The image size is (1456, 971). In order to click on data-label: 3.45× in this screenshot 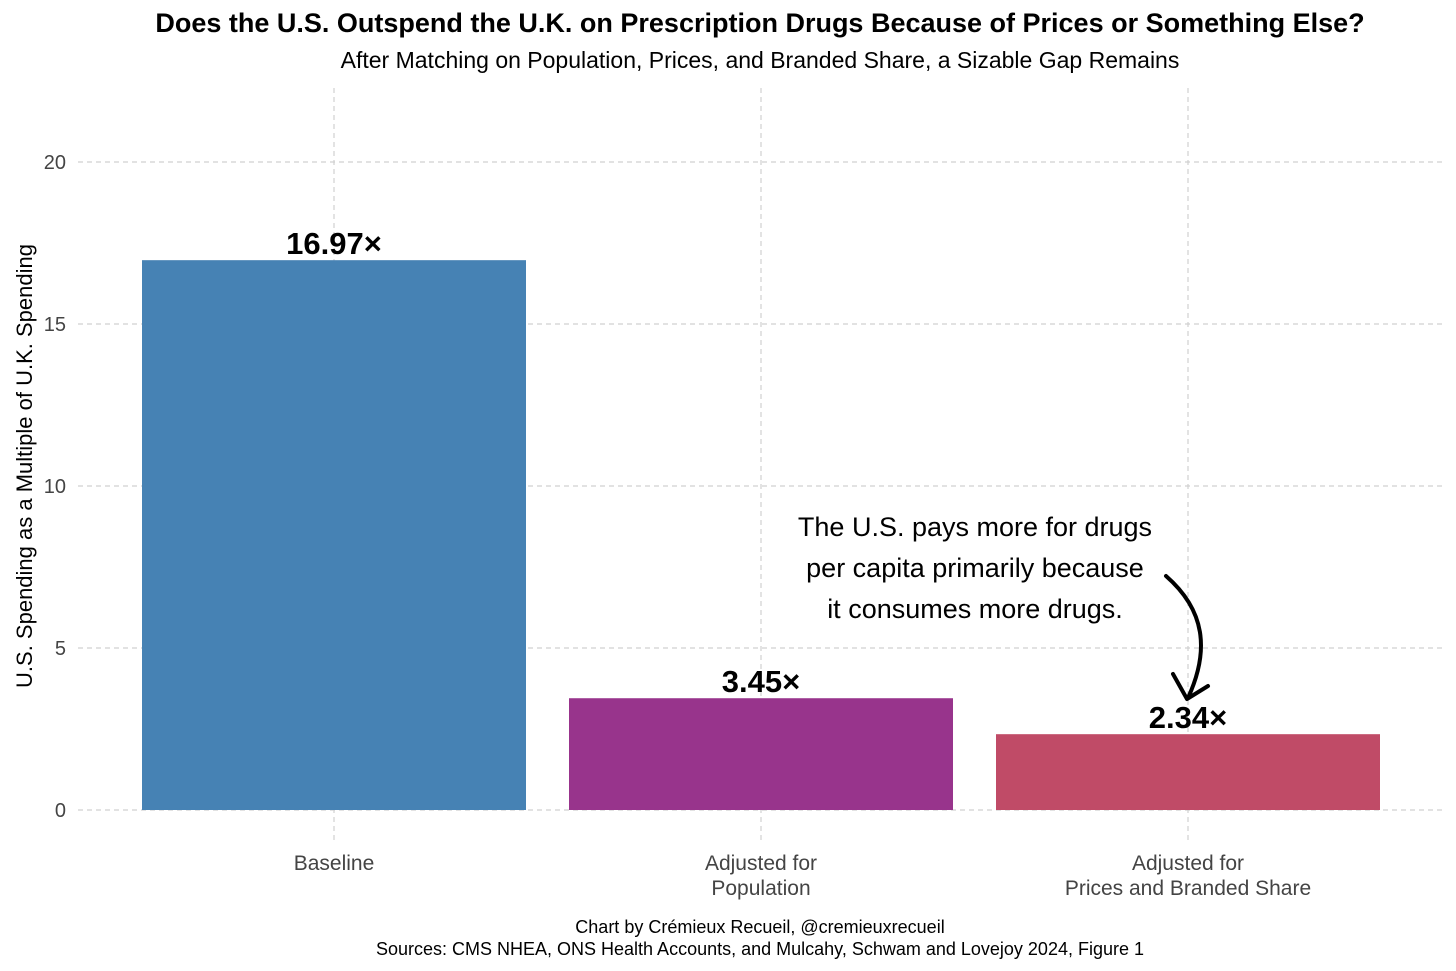, I will do `click(761, 681)`.